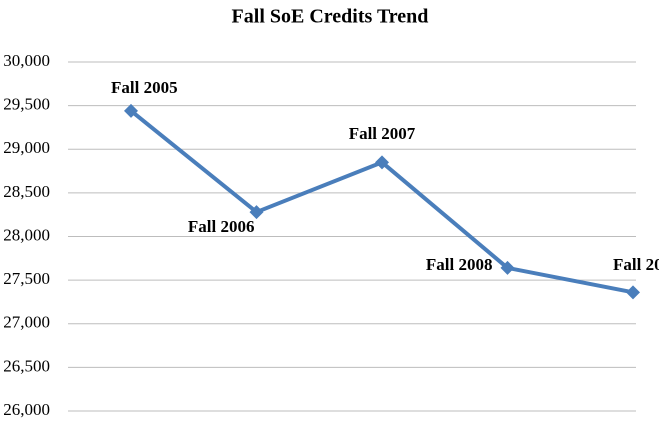  I want to click on y-tick-label: 28,500, so click(26, 191).